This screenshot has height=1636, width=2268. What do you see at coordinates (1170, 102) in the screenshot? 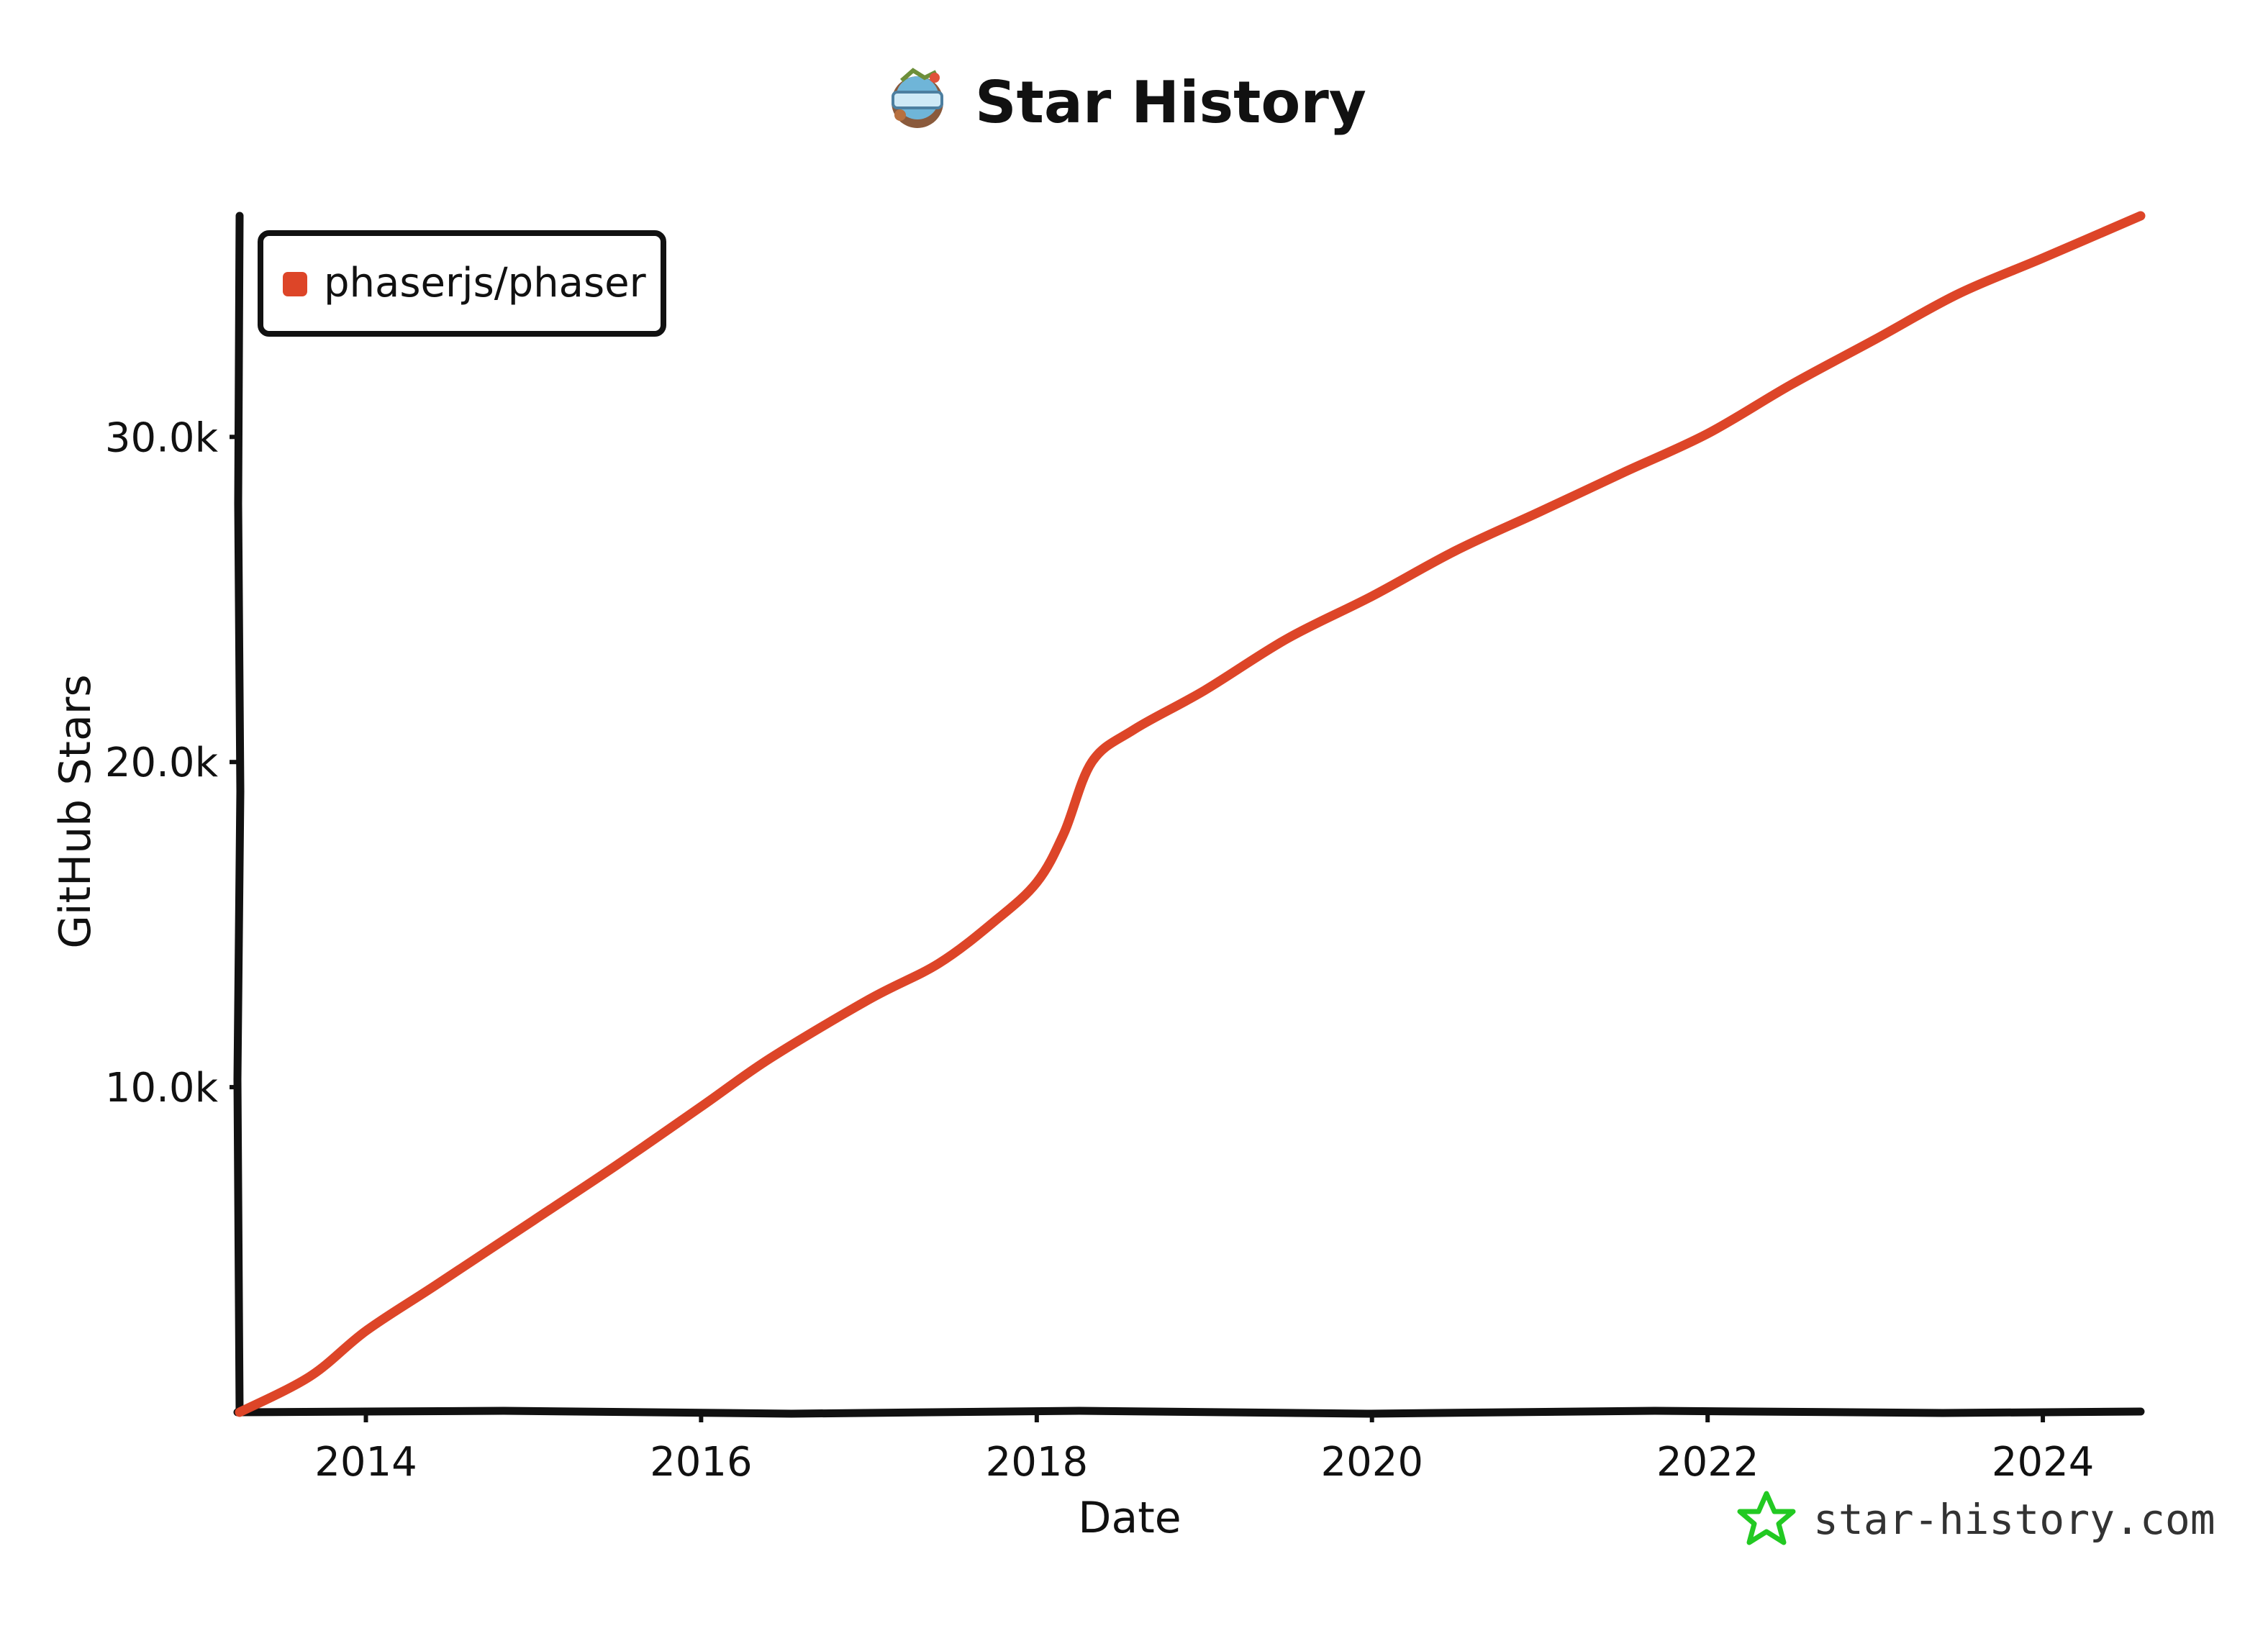
I see `chart-title-text: Star History` at bounding box center [1170, 102].